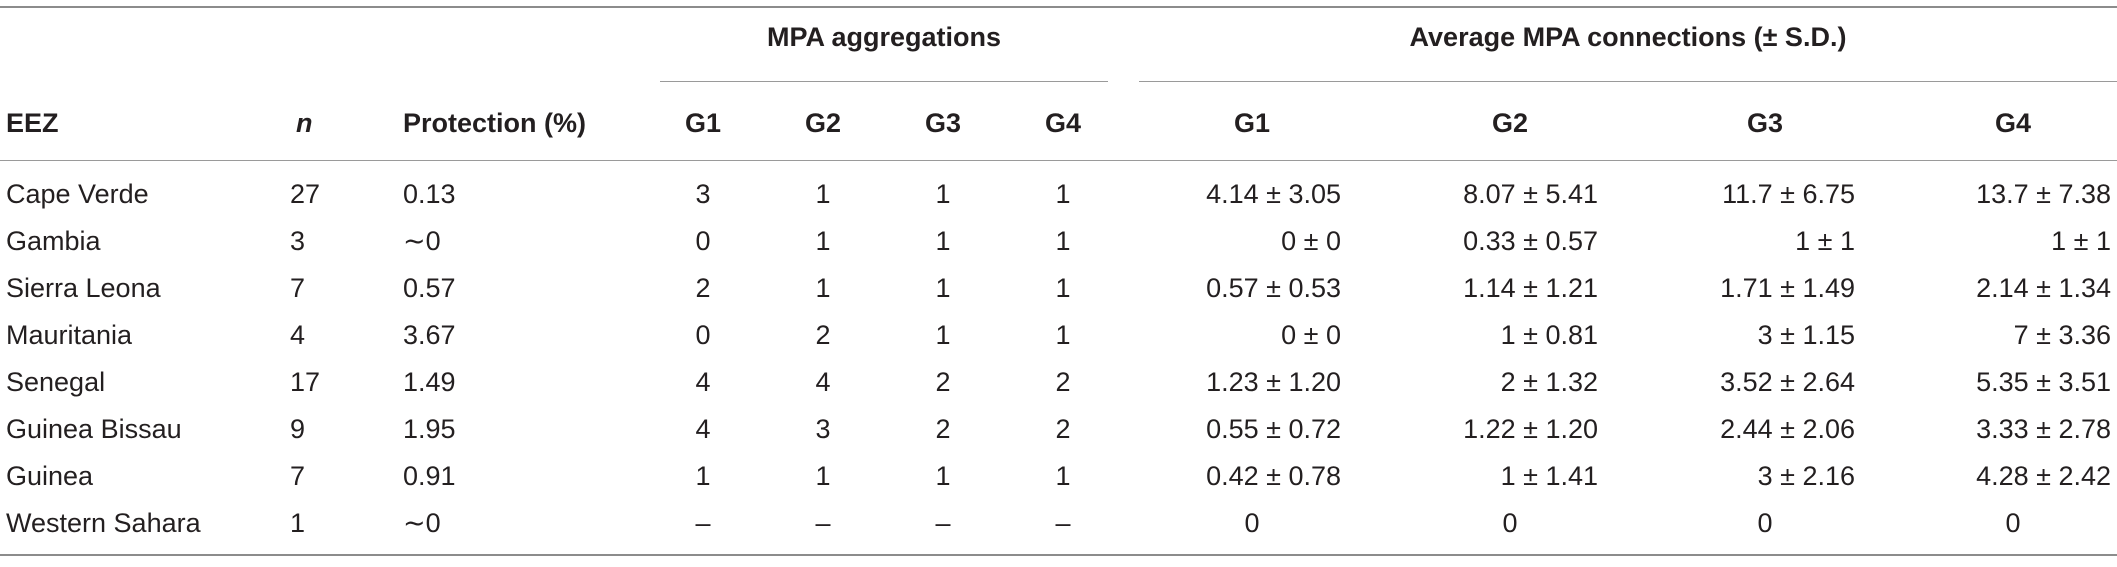 The width and height of the screenshot is (2117, 567). What do you see at coordinates (1806, 476) in the screenshot?
I see `cell-conn-g3: 3 ± 2.16` at bounding box center [1806, 476].